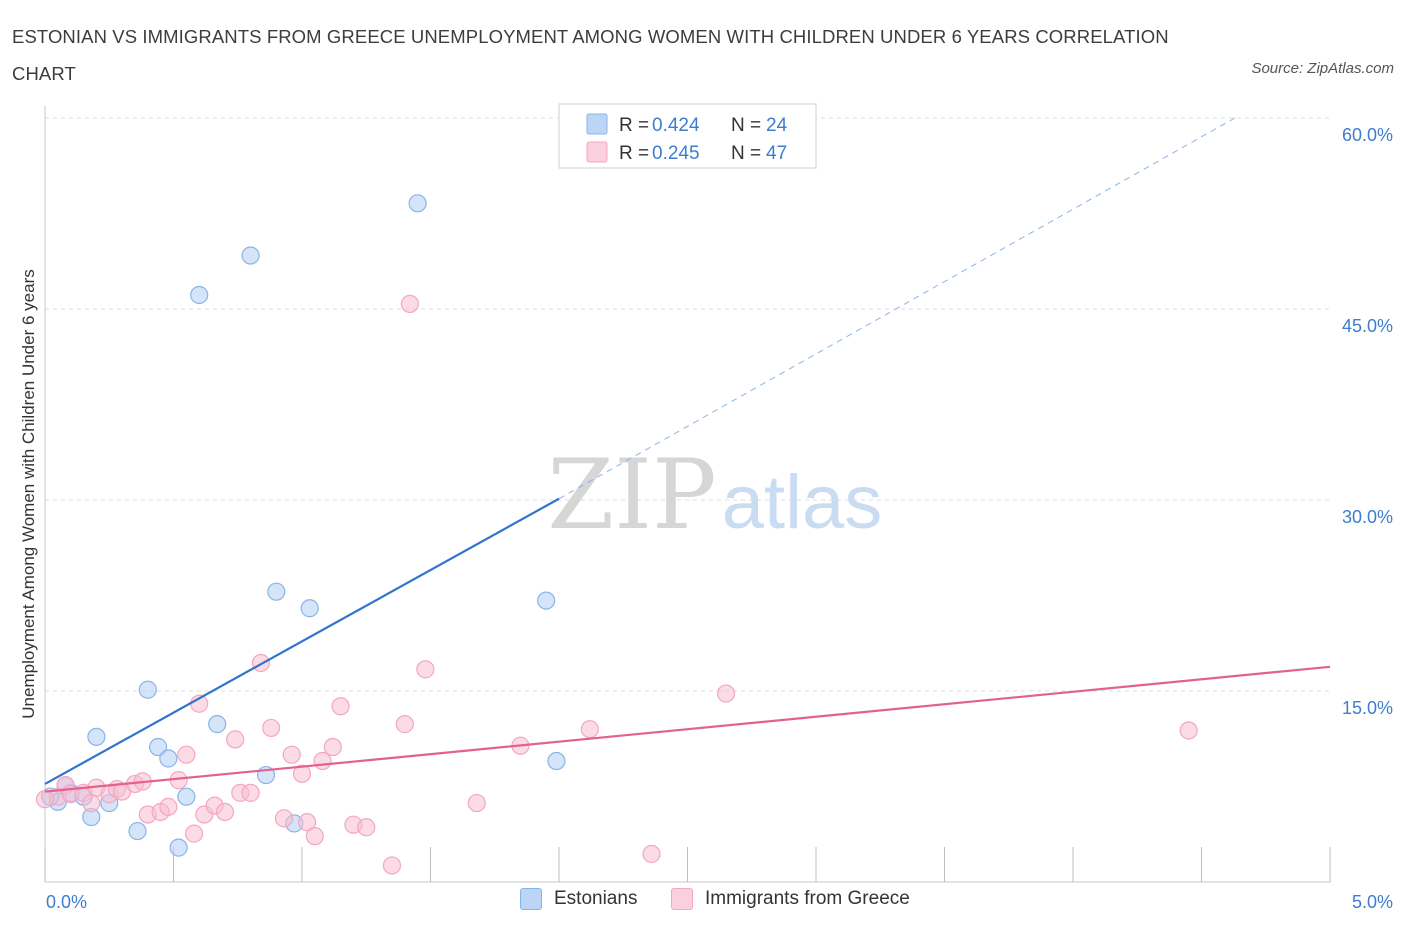  I want to click on legend-n-value-1: 24, so click(777, 125).